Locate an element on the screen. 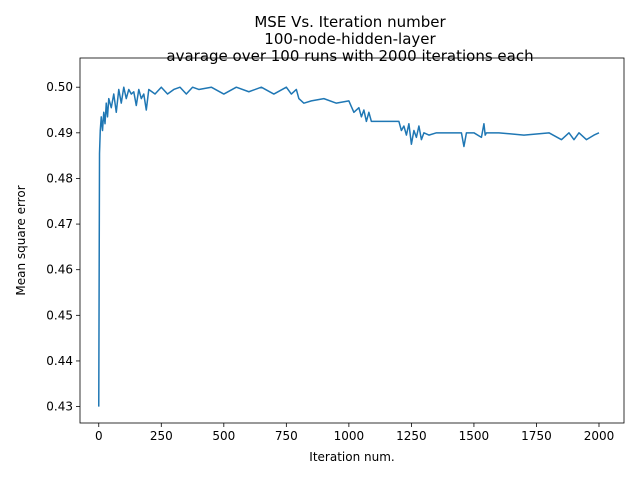  chart-title-line-2: 100-node-hidden-layer is located at coordinates (350, 39).